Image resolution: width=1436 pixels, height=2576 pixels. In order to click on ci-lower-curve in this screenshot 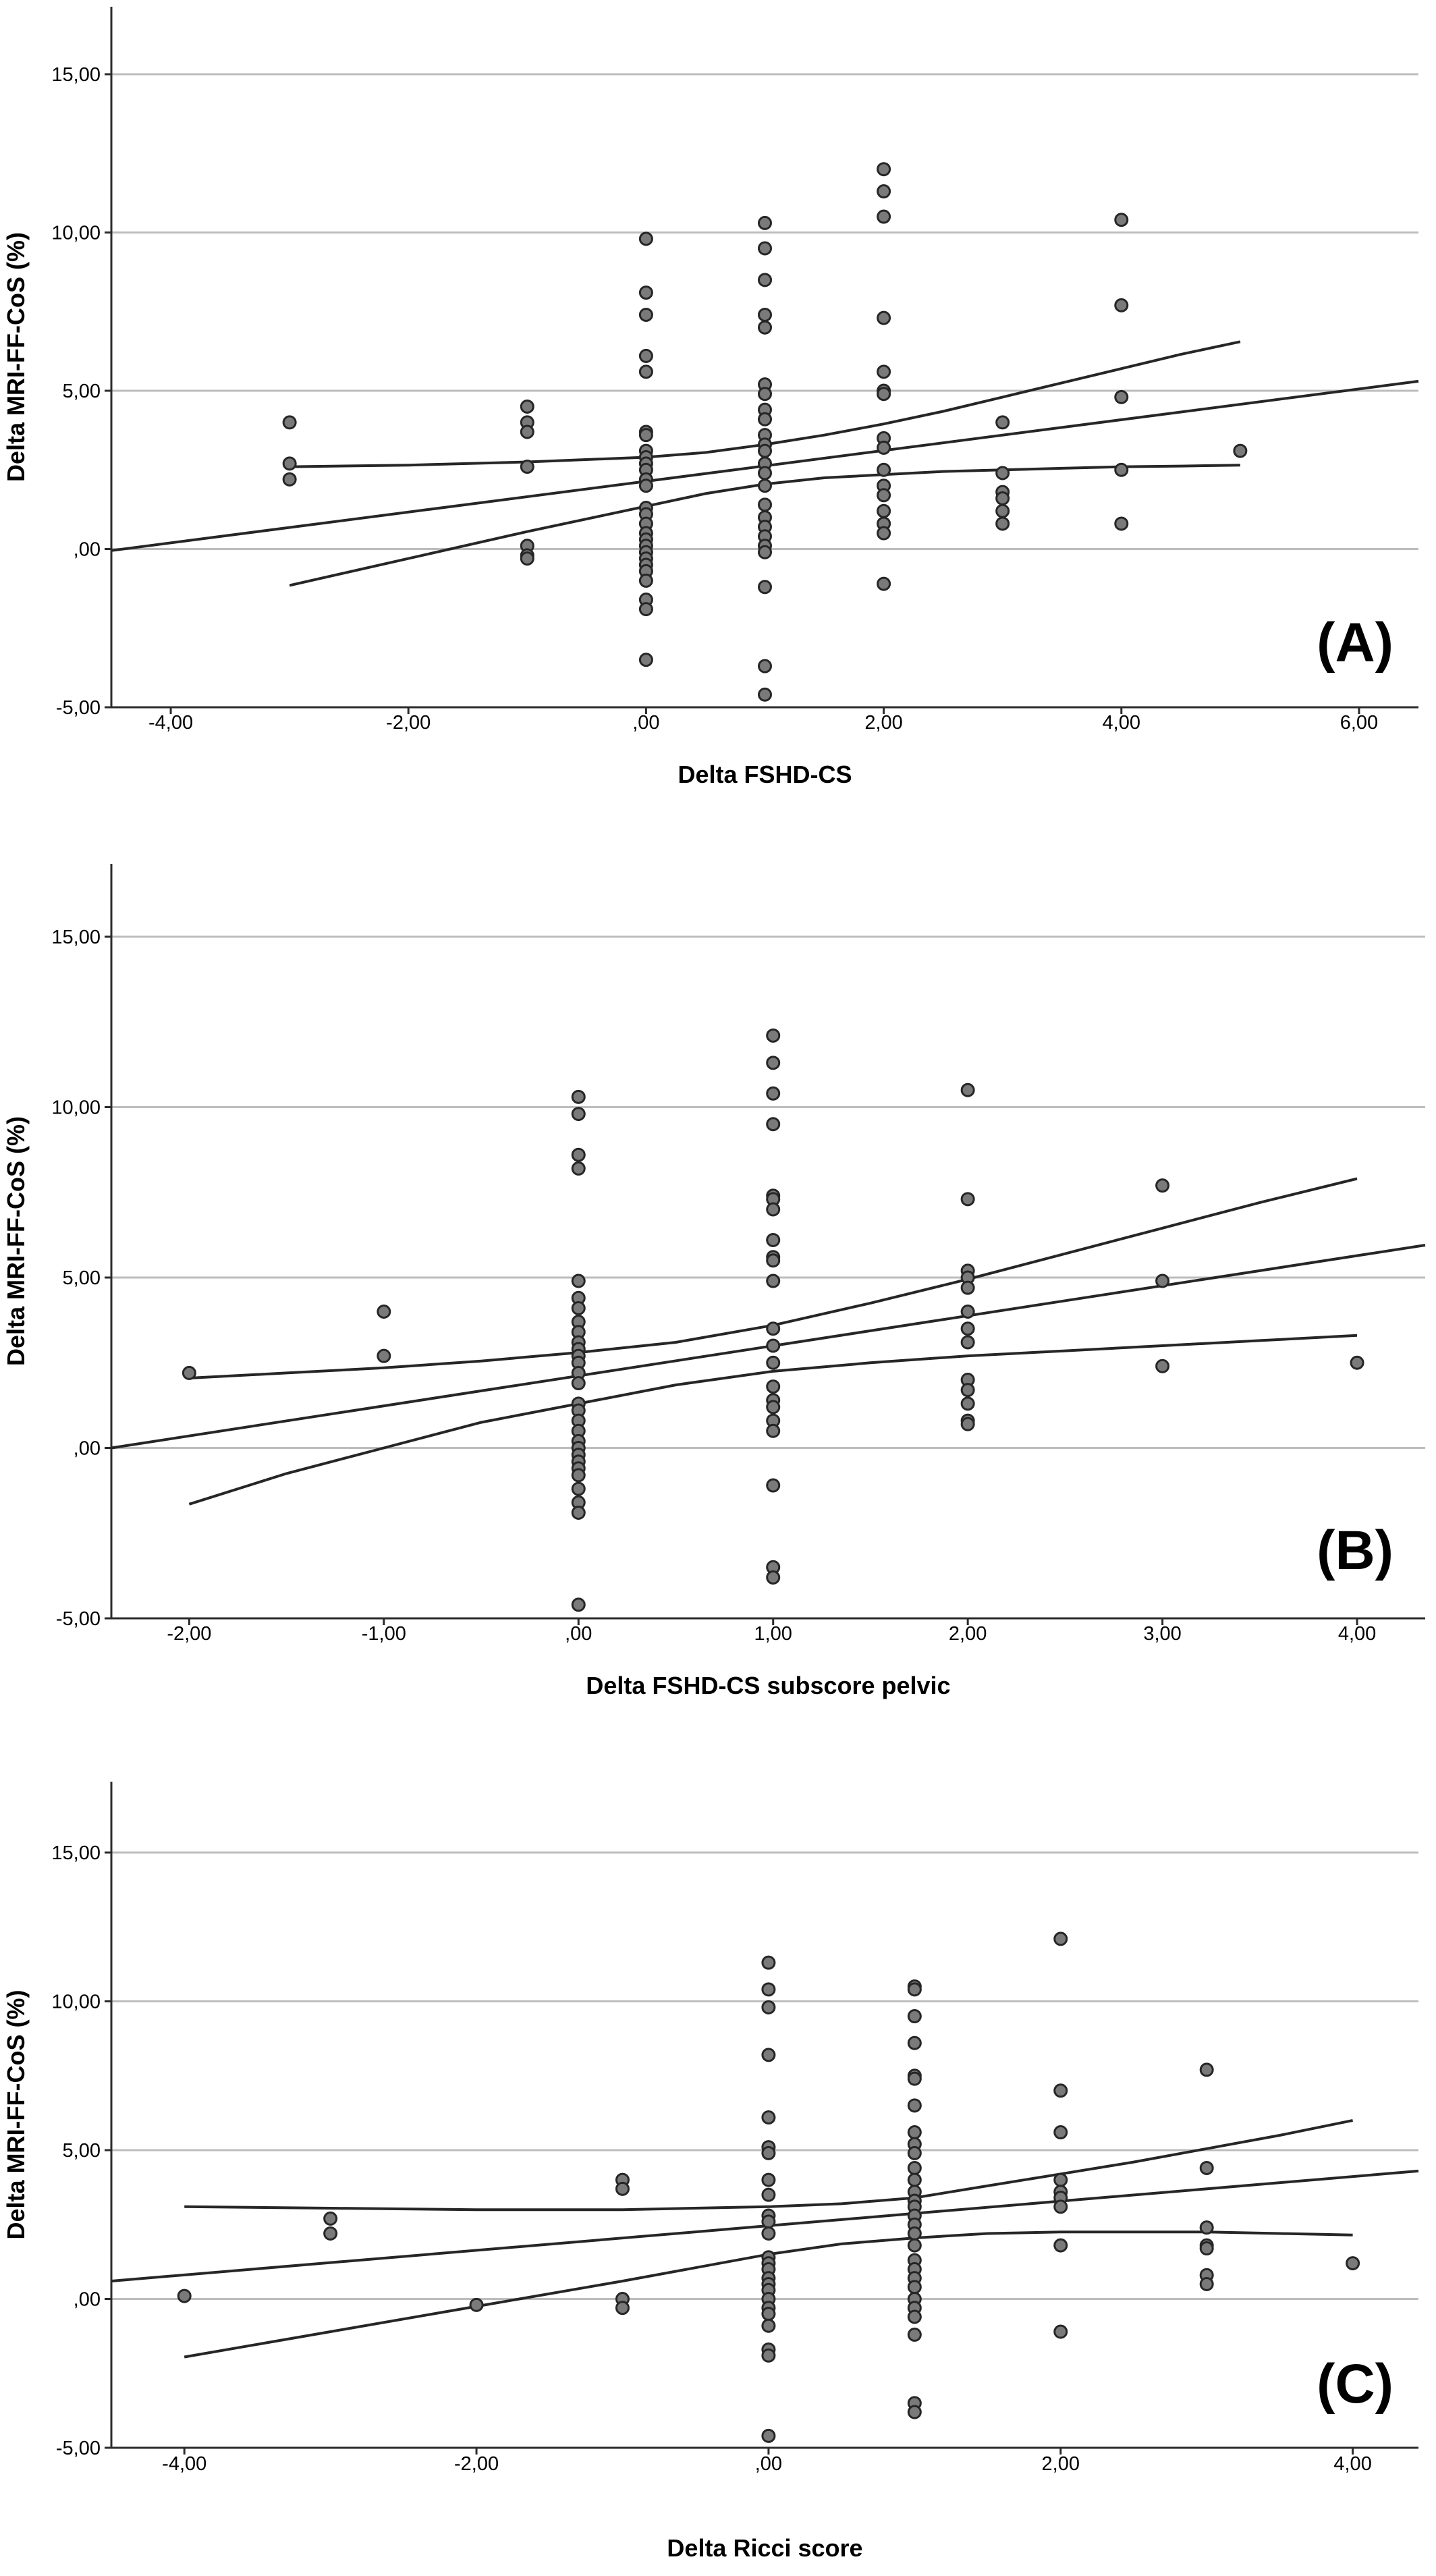, I will do `click(765, 525)`.